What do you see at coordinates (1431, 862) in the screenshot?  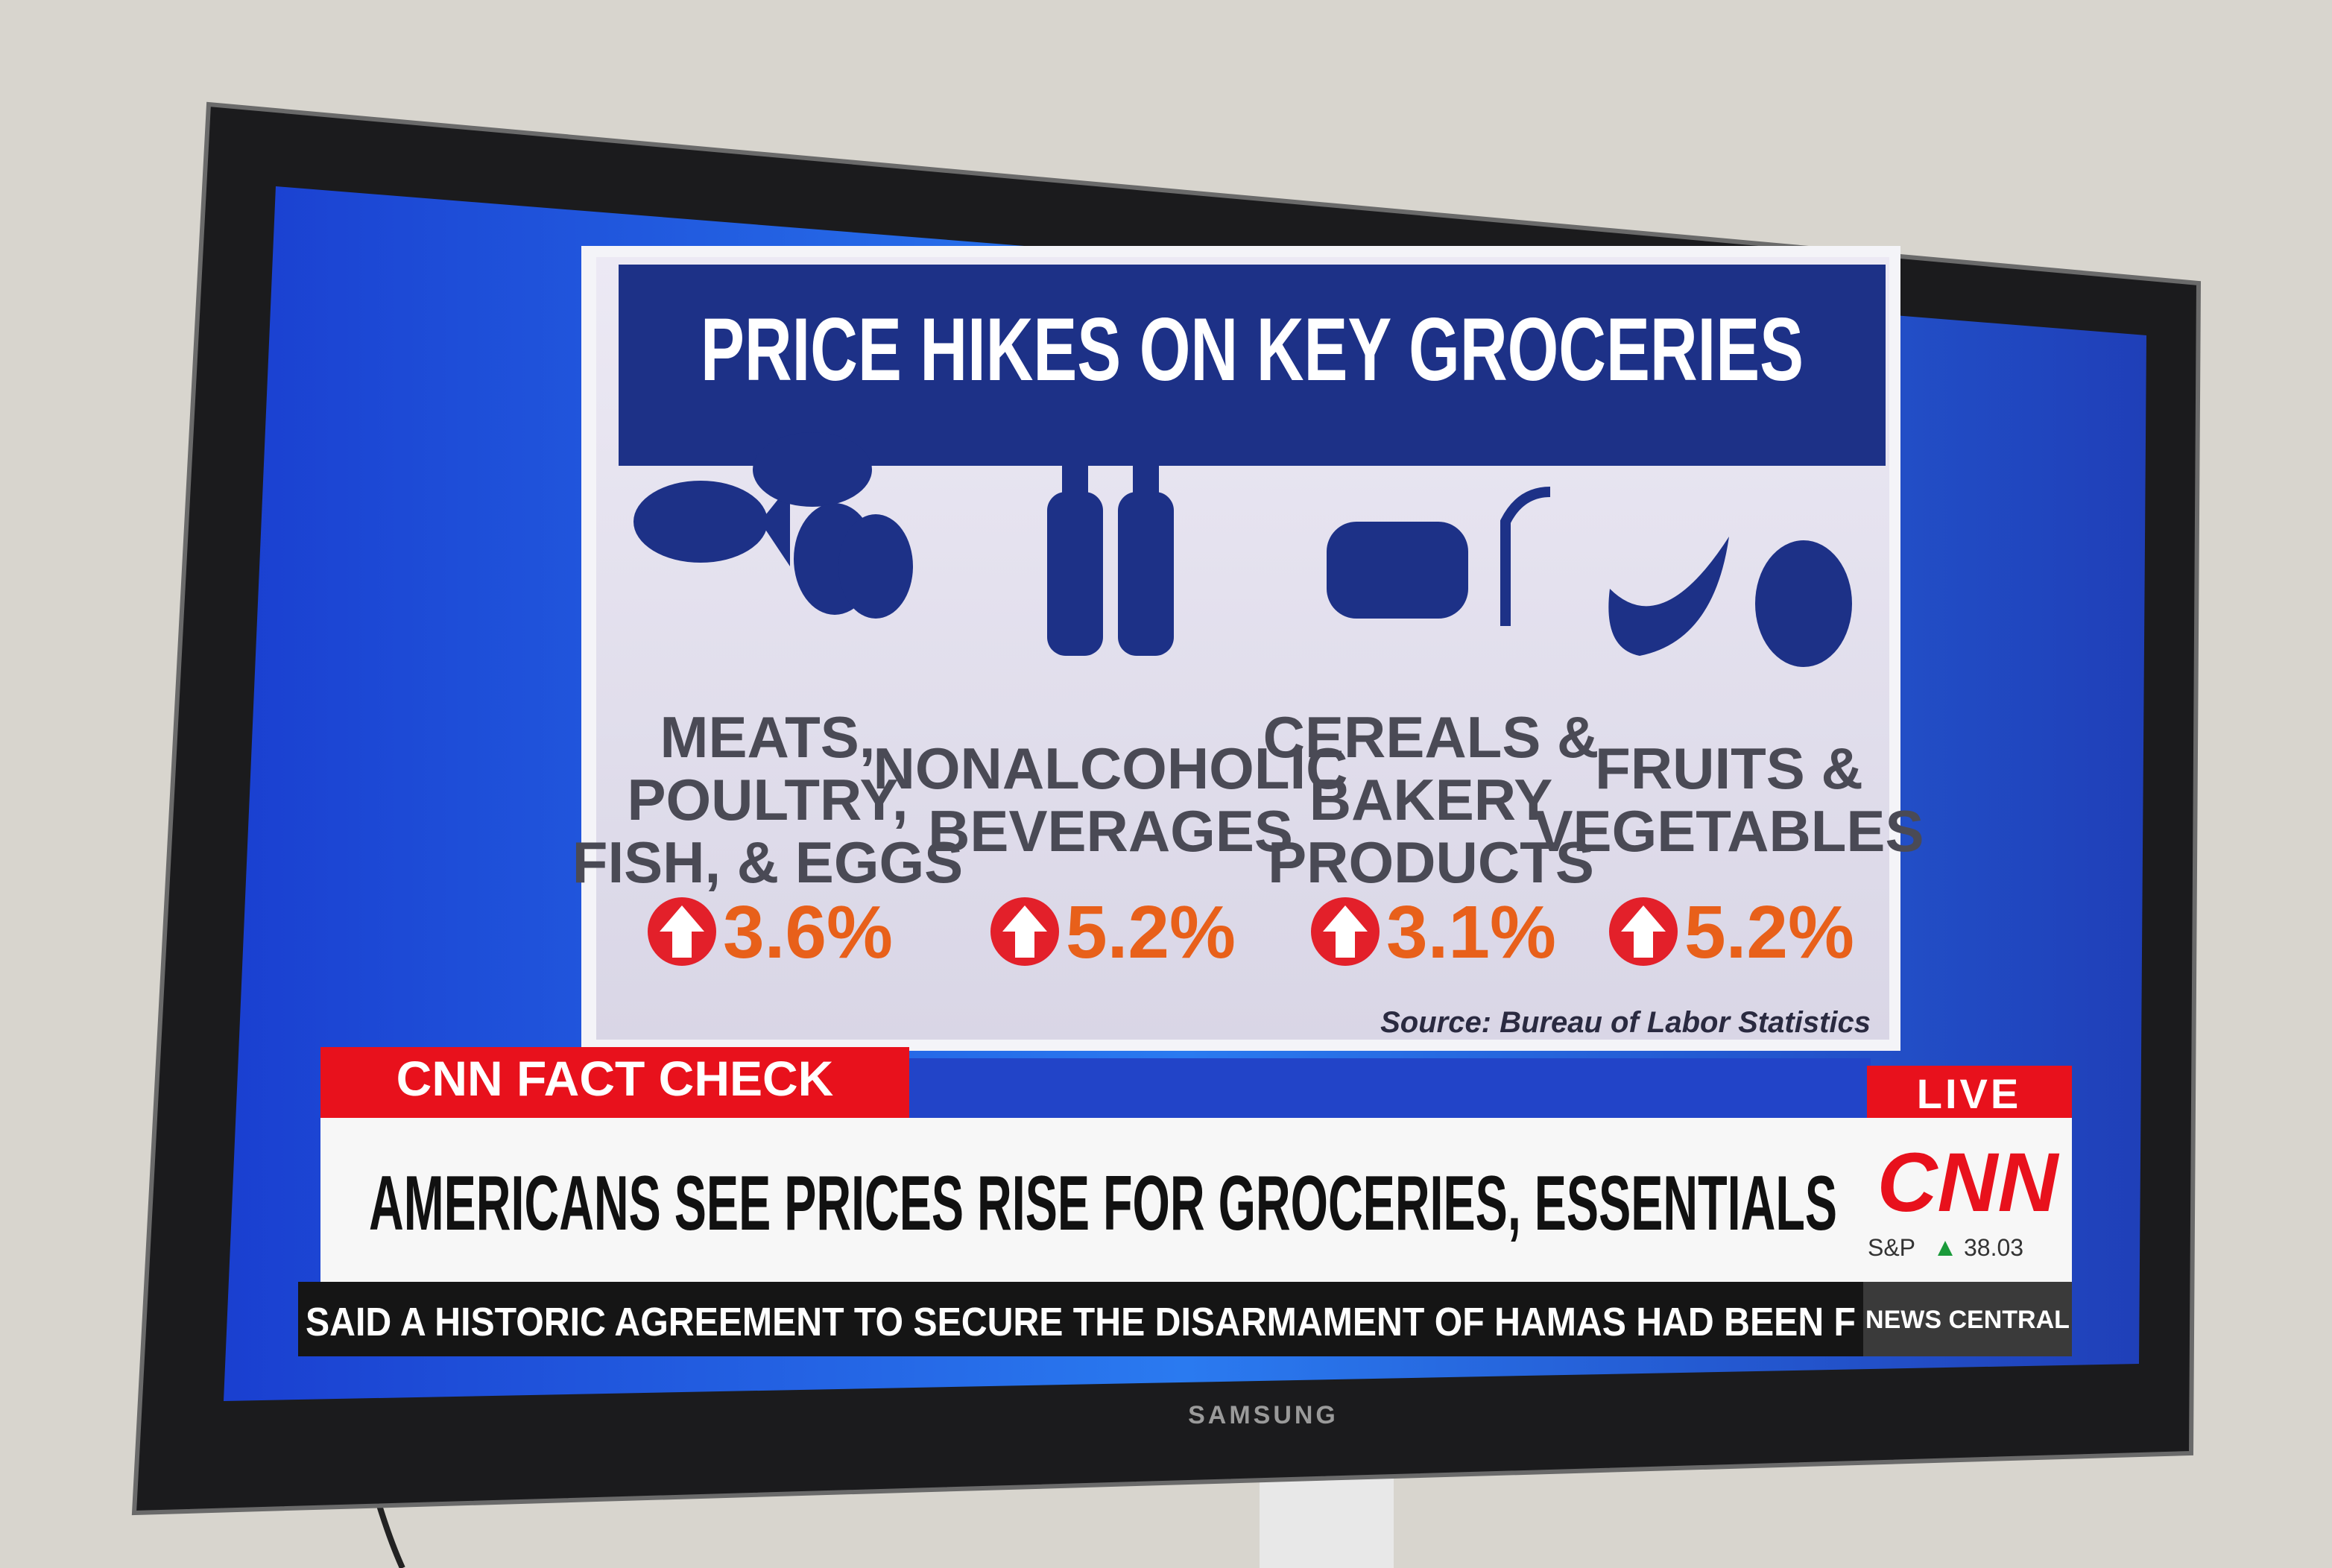 I see `item-label: PRODUCTS` at bounding box center [1431, 862].